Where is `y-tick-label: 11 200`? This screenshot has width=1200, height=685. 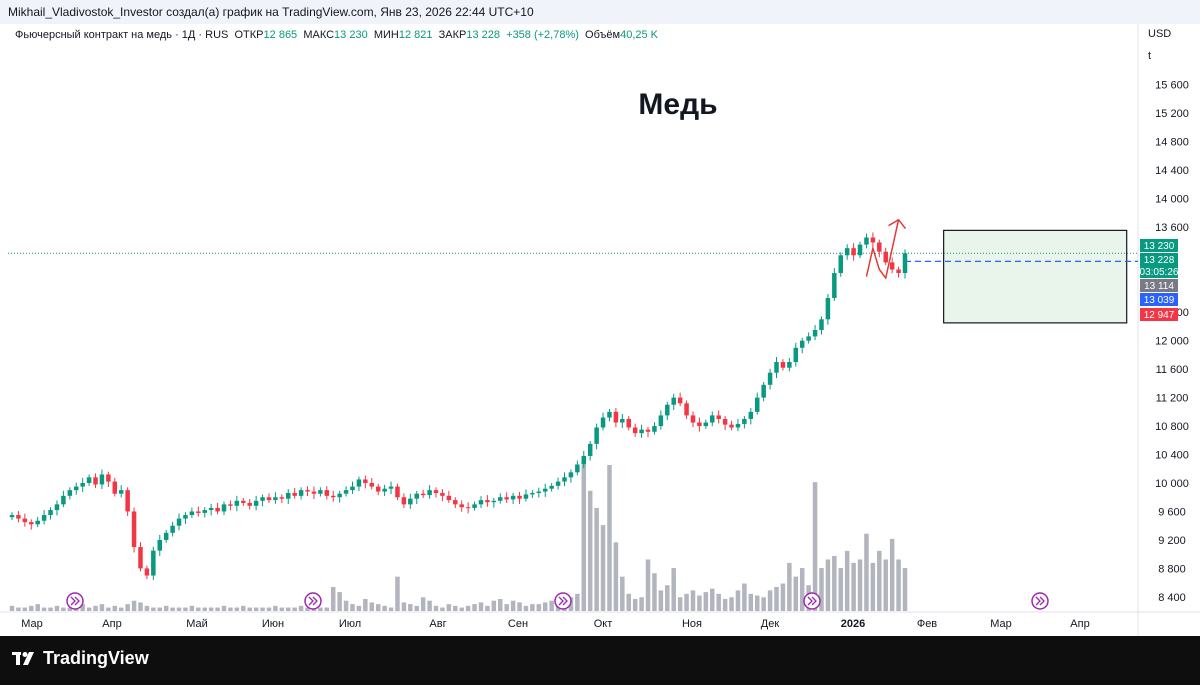 y-tick-label: 11 200 is located at coordinates (1172, 399).